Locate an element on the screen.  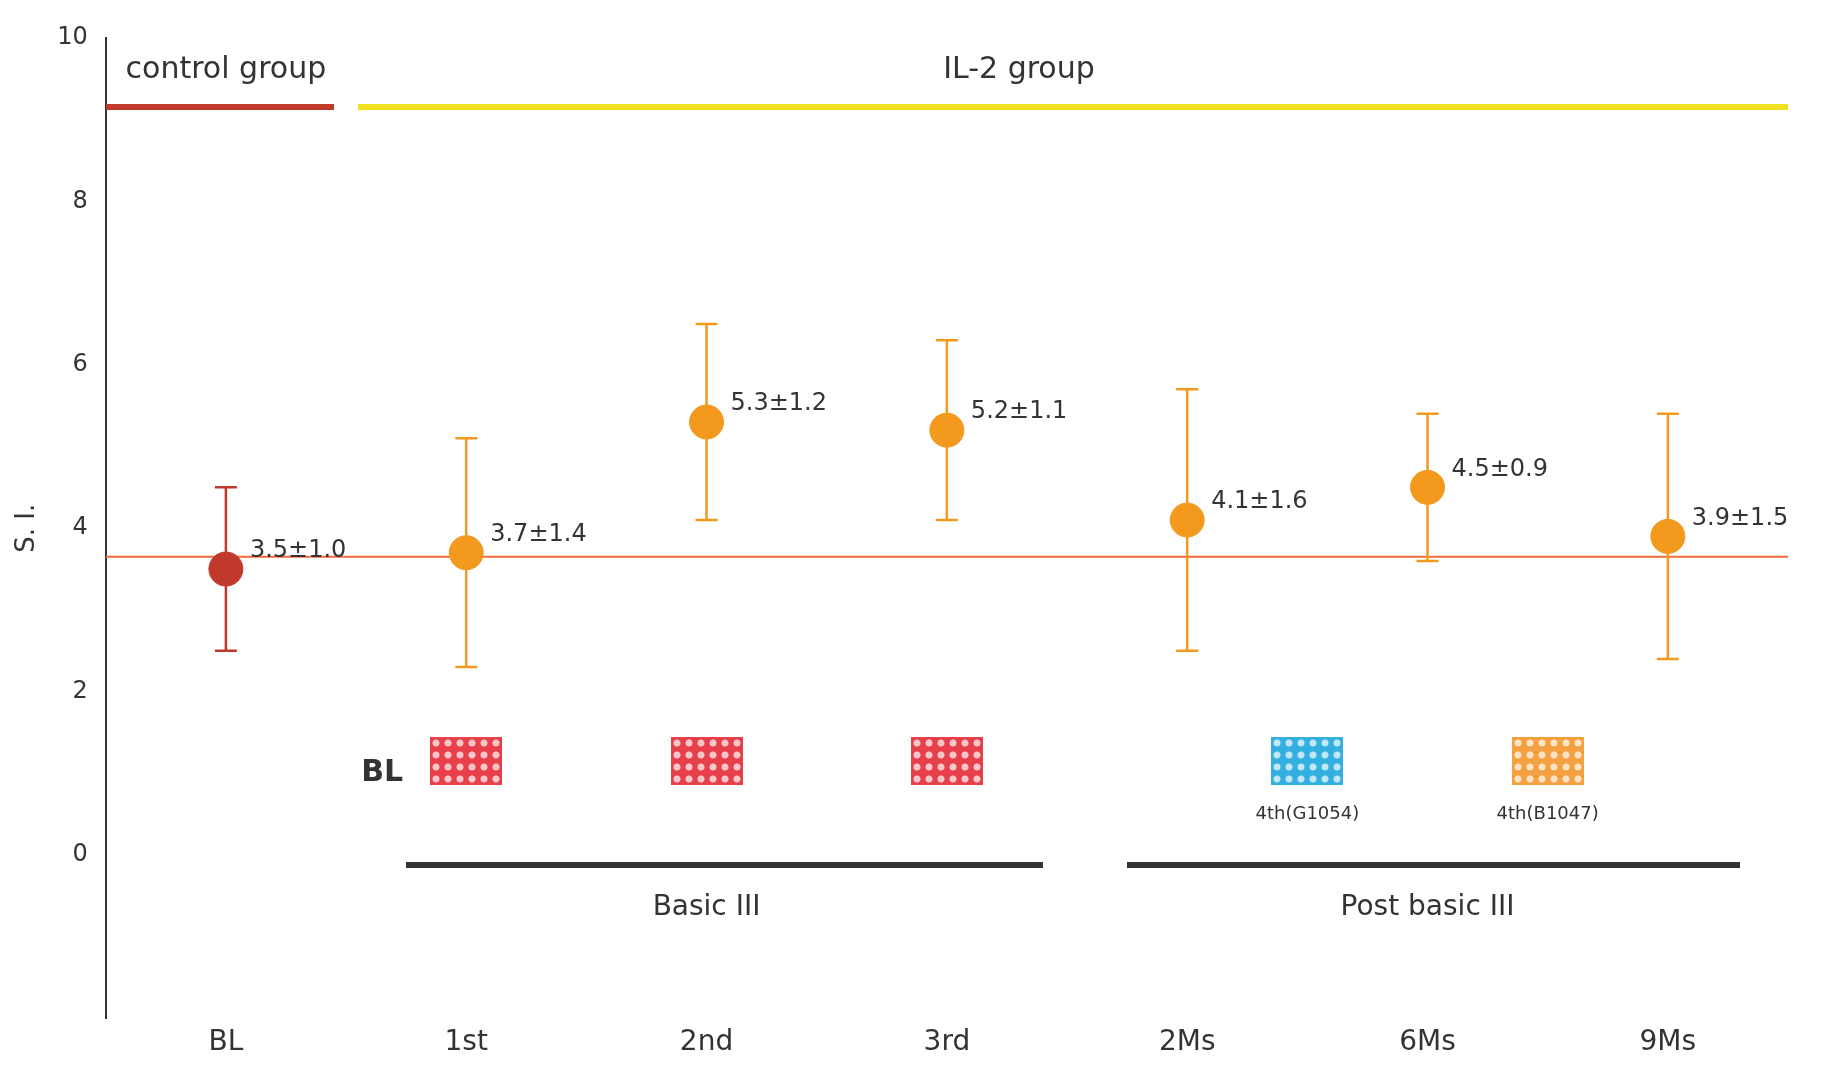
data-label: 5.3±1.2 is located at coordinates (778, 402).